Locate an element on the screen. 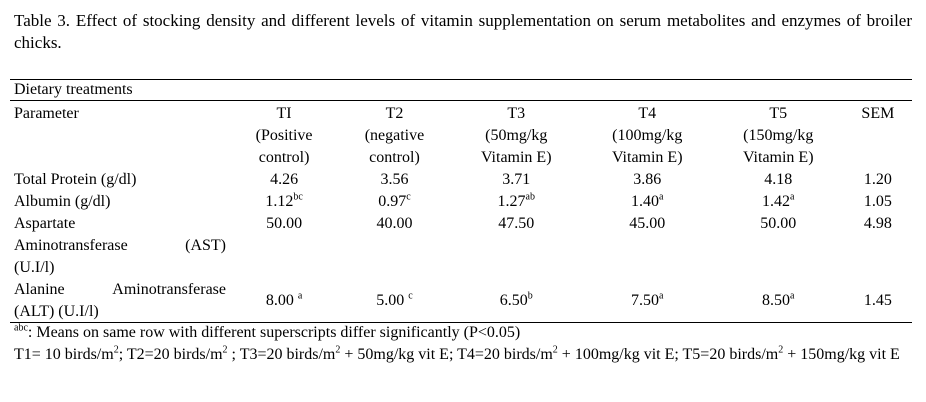 The width and height of the screenshot is (926, 402). cell-number: 0.97 is located at coordinates (392, 201).